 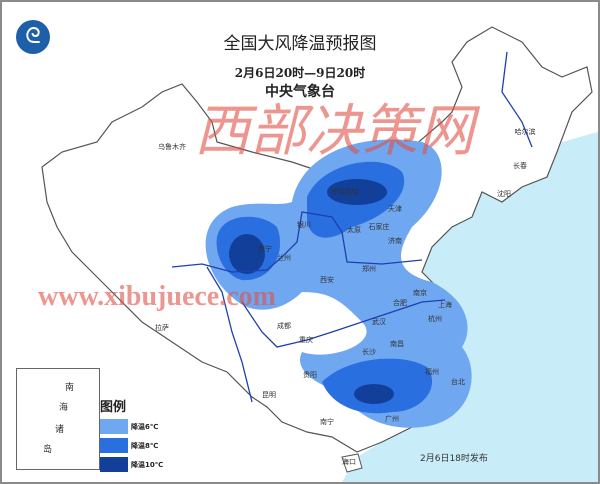 I want to click on city-label: 兰州, so click(x=284, y=258).